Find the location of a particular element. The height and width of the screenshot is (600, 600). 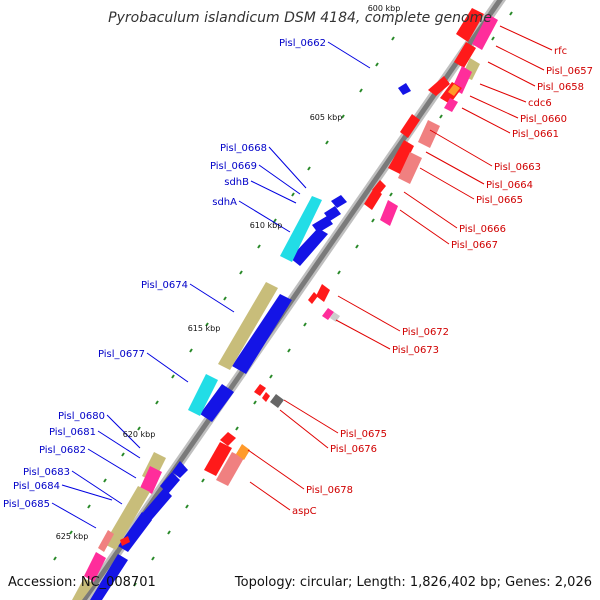

gene-cdc6 is located at coordinates (439, 86).